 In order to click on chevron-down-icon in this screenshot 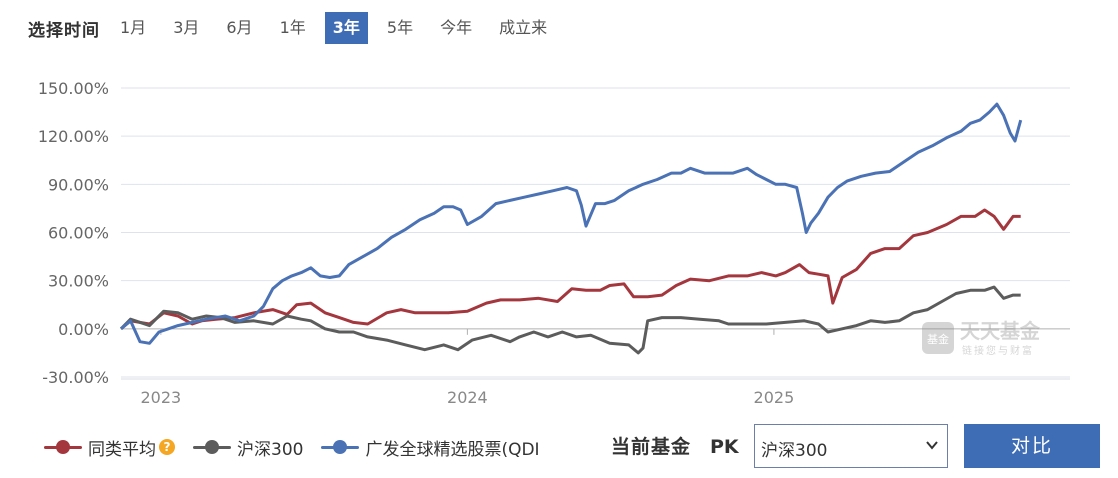, I will do `click(932, 445)`.